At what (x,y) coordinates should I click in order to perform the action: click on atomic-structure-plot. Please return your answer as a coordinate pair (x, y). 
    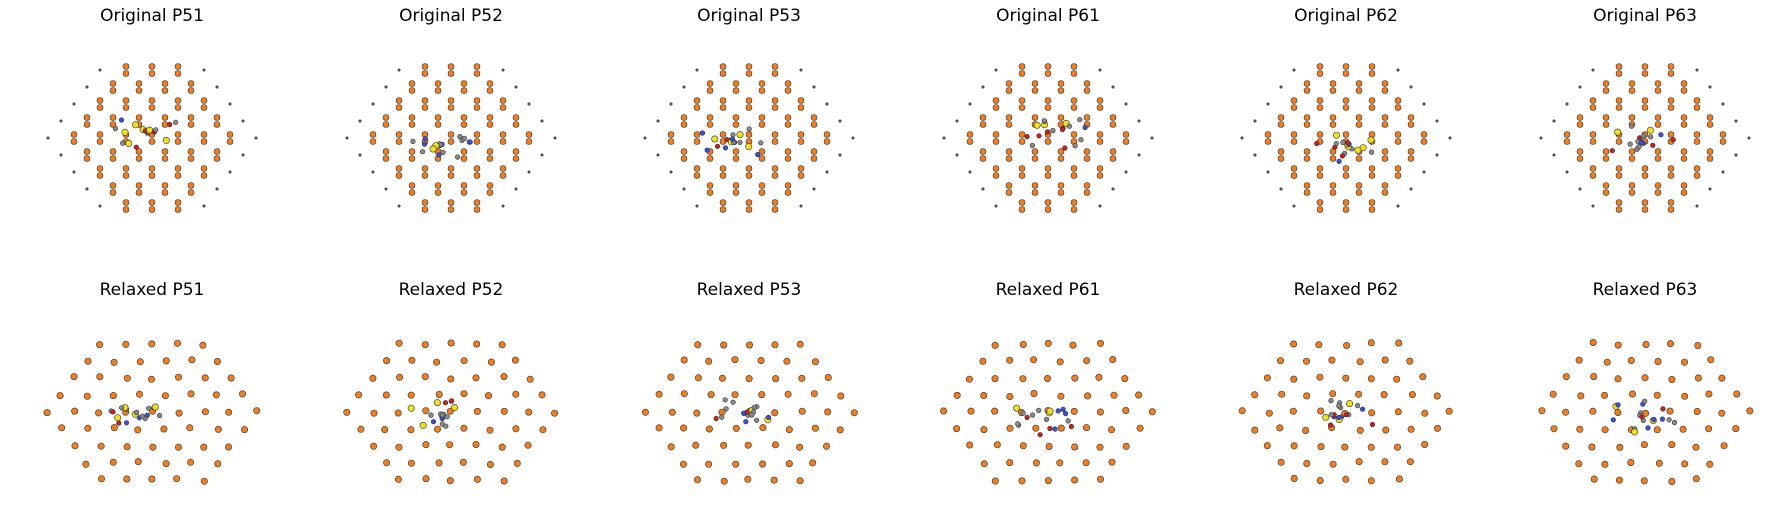
    Looking at the image, I should click on (152, 412).